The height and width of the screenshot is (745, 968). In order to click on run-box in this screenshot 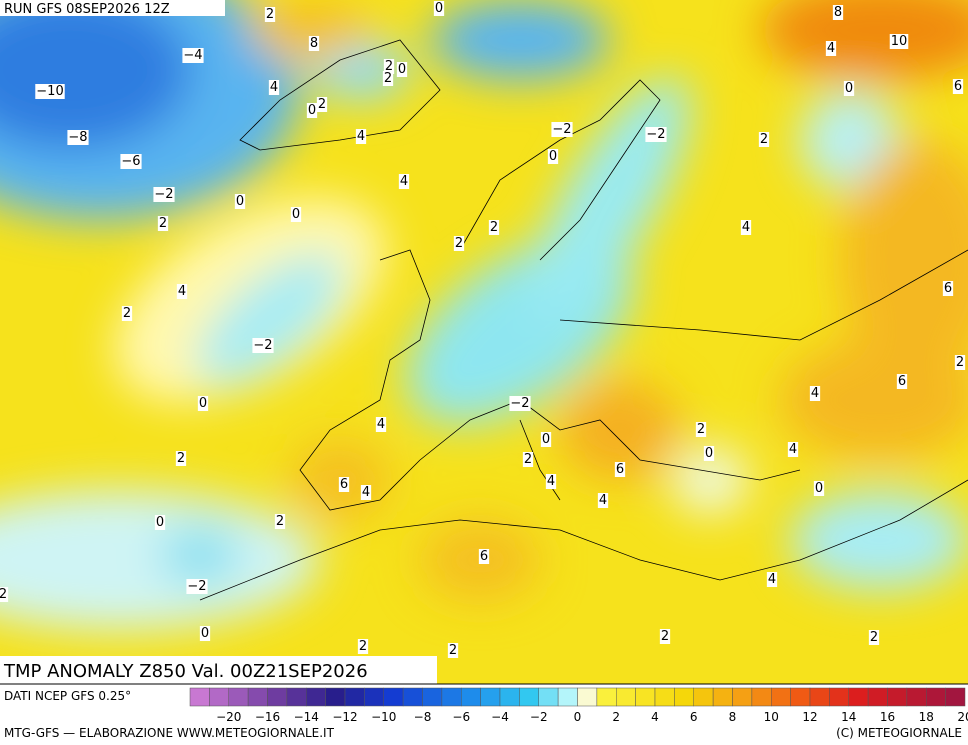, I will do `click(112, 8)`.